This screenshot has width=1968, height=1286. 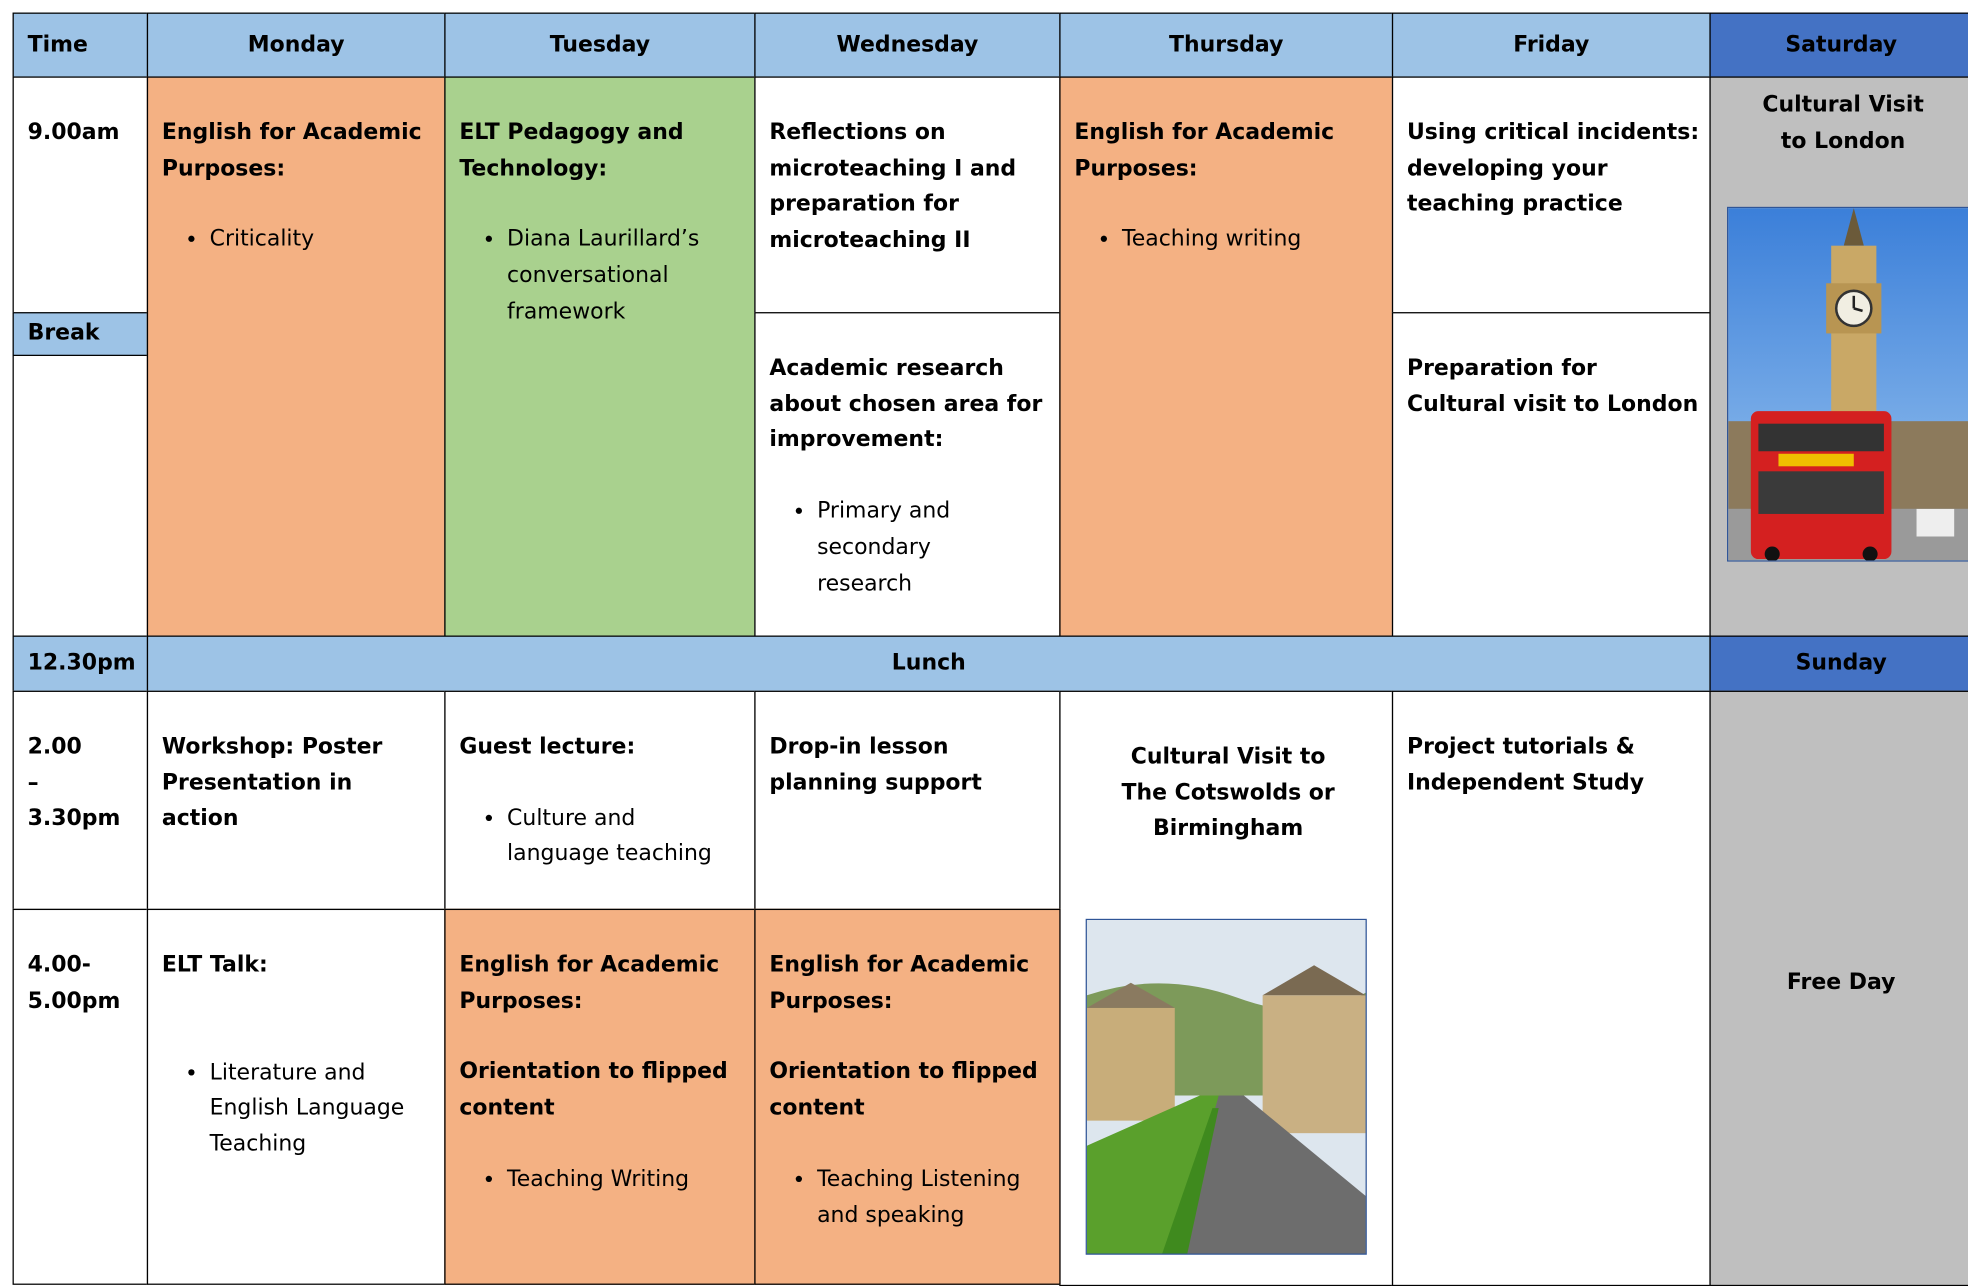 I want to click on break-cell: Break, so click(x=80, y=334).